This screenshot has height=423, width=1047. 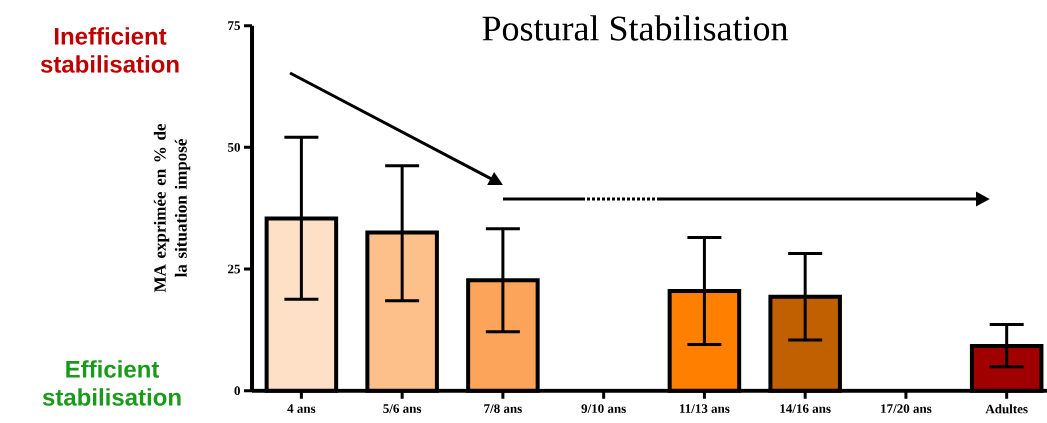 What do you see at coordinates (906, 408) in the screenshot?
I see `x-tick-label: 17/20 ans` at bounding box center [906, 408].